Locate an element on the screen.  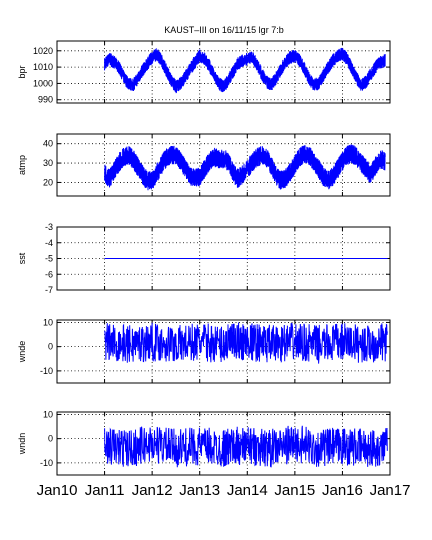
panel-sst: -7 -6 -5 -4 -3 sst is located at coordinates (204, 258).